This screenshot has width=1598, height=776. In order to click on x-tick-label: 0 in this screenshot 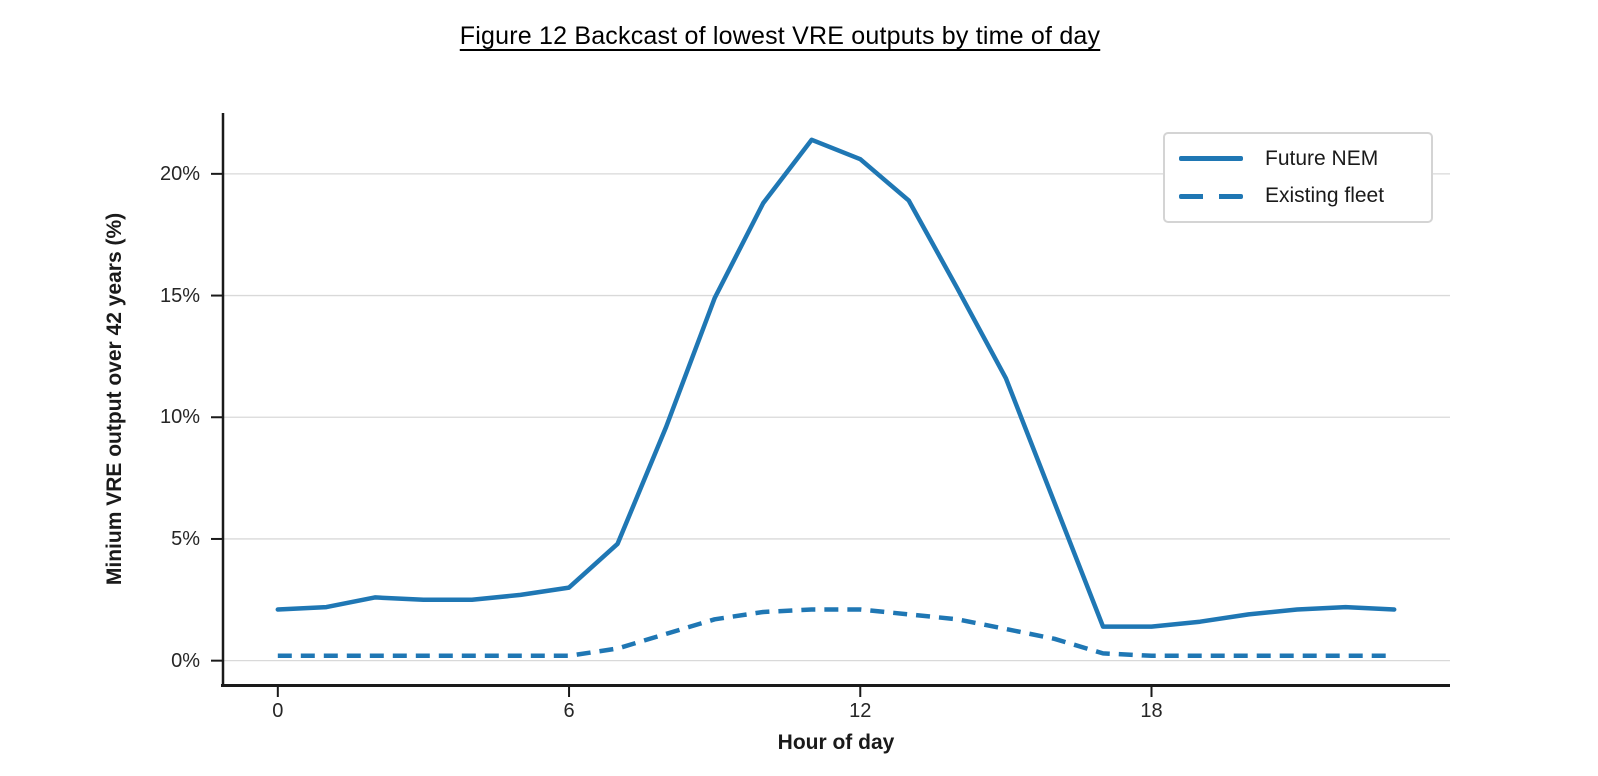, I will do `click(278, 711)`.